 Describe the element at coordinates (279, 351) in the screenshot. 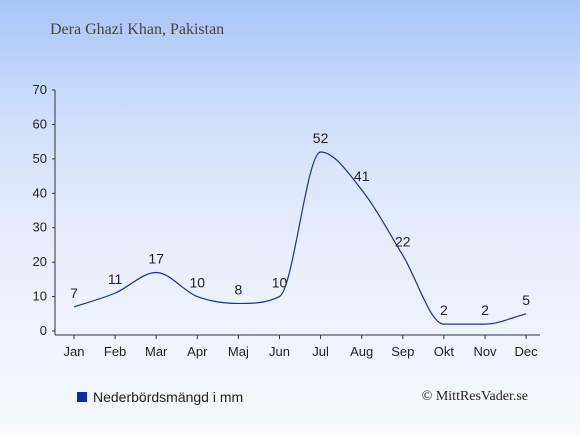

I see `x-tick-label: Jun` at that location.